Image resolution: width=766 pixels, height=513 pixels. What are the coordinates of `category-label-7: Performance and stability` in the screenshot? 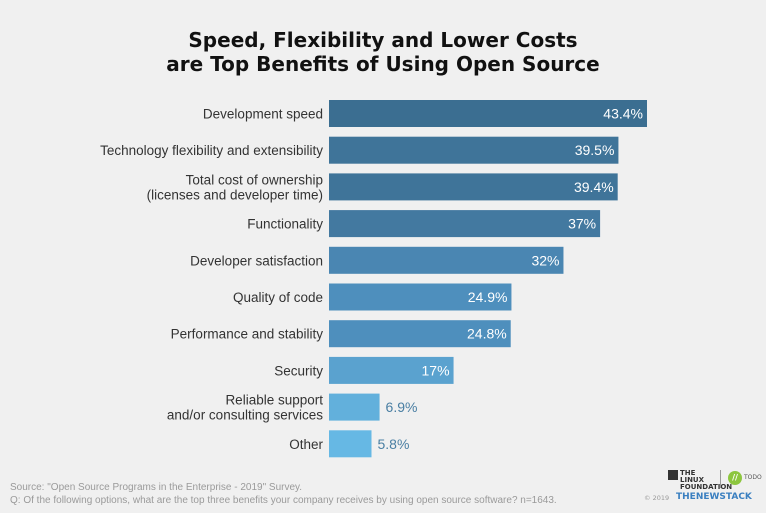 It's located at (247, 334).